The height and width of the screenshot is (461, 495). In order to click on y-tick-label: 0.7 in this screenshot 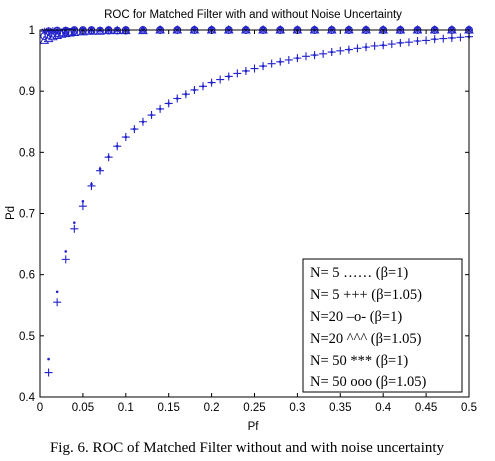, I will do `click(27, 215)`.